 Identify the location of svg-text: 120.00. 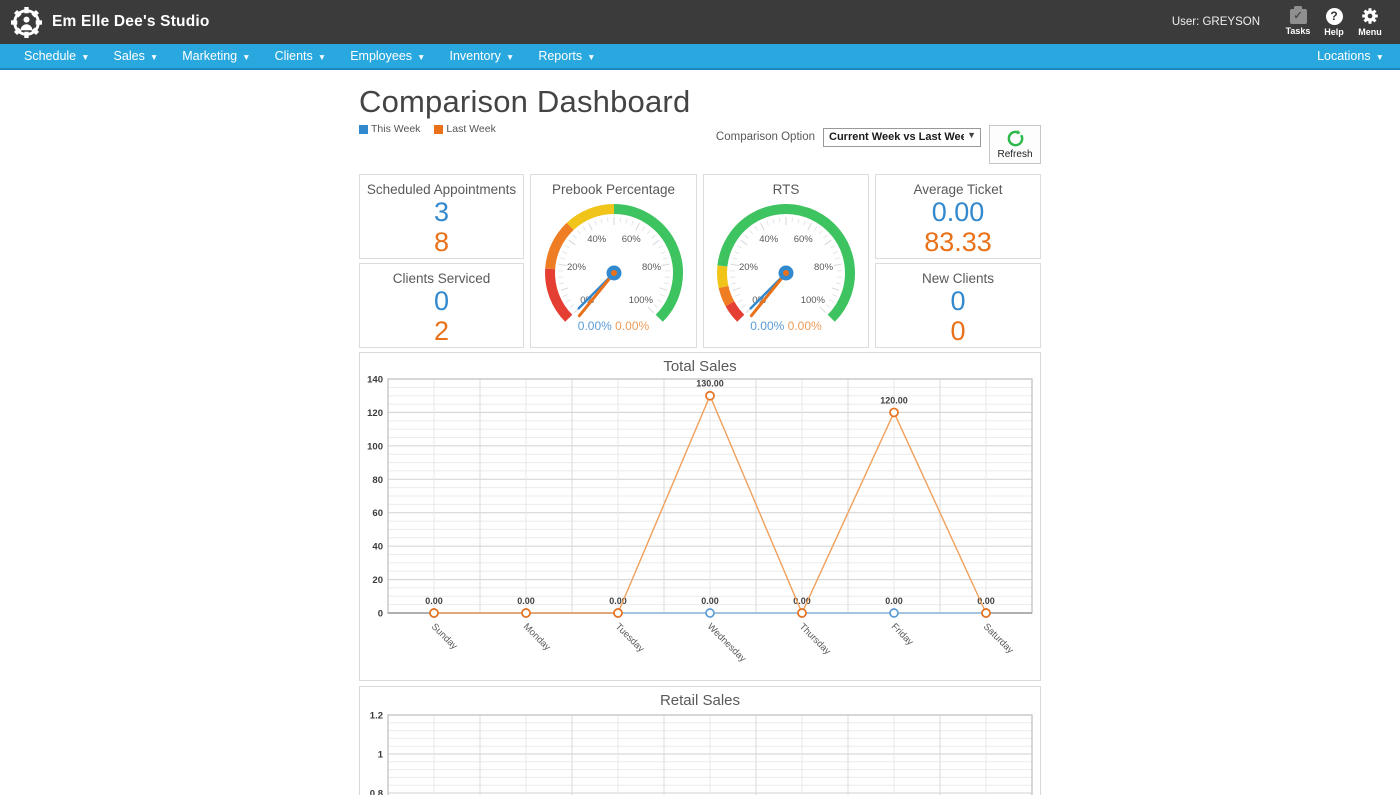
(894, 400).